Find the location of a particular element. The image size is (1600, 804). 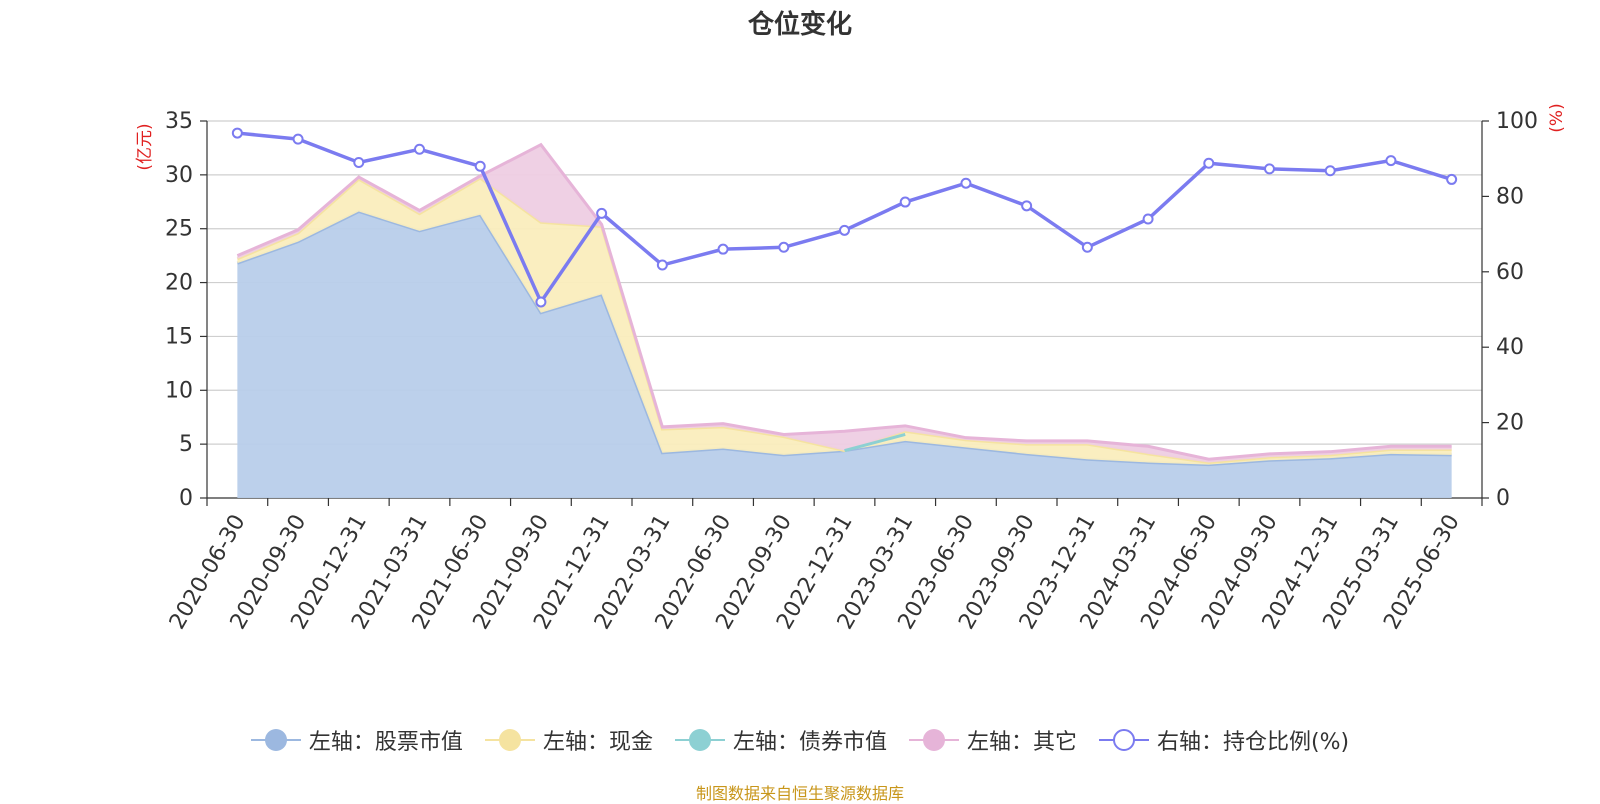

left-tick-label: 5 is located at coordinates (186, 444).